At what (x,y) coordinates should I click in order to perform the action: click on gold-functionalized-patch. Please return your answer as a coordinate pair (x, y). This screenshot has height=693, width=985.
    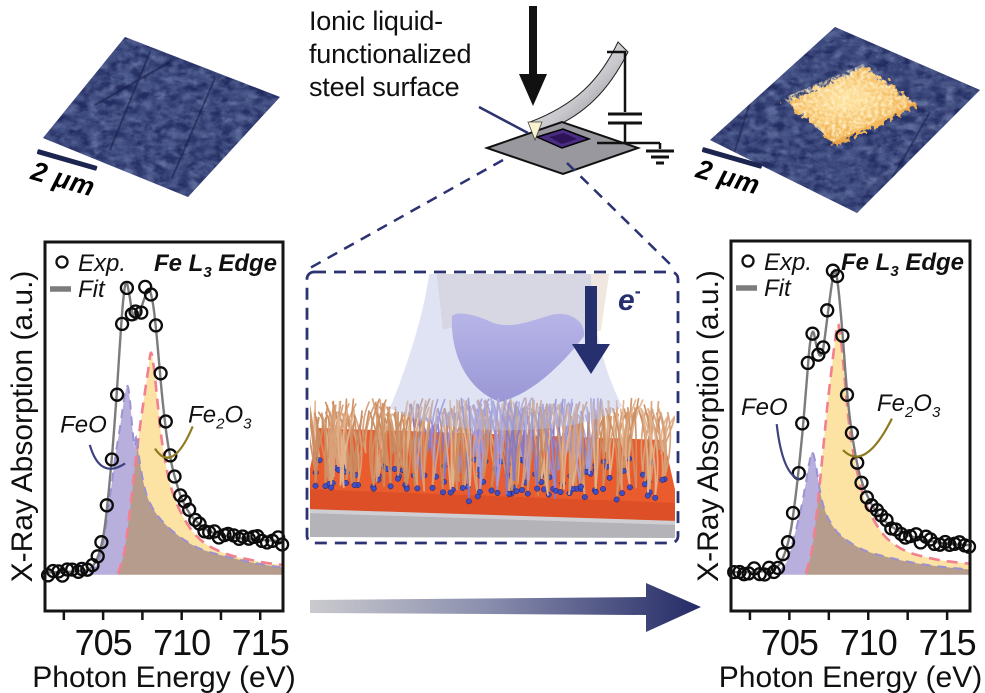
    Looking at the image, I should click on (849, 103).